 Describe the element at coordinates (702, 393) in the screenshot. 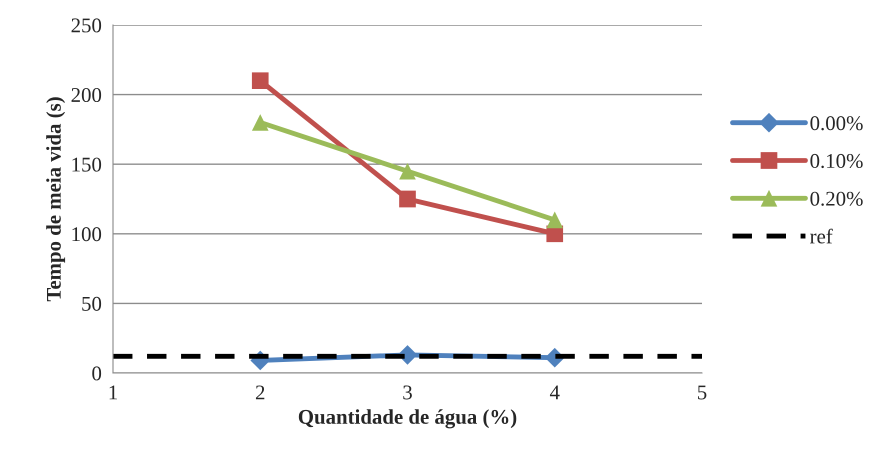

I see `x-tick-label: 5` at that location.